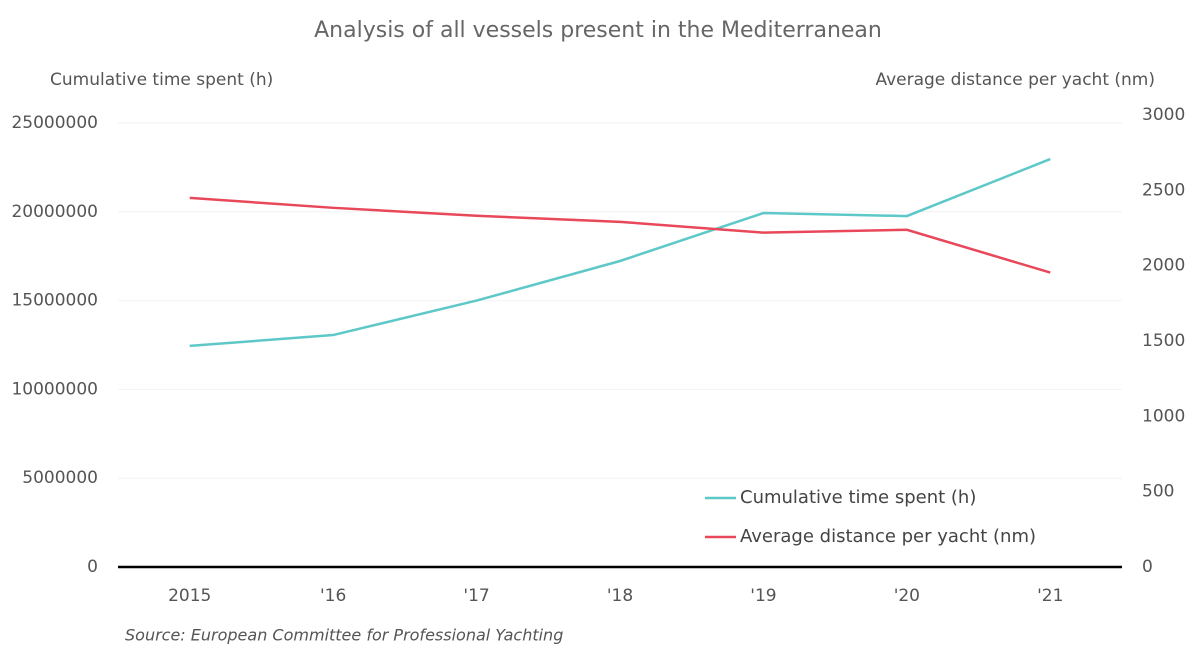 The image size is (1200, 669). Describe the element at coordinates (1163, 416) in the screenshot. I see `y2-tick-label: 1000` at that location.